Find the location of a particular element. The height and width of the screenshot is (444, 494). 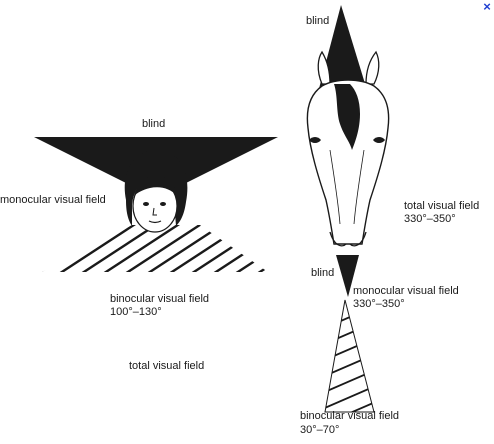

child-nose is located at coordinates (154, 211).